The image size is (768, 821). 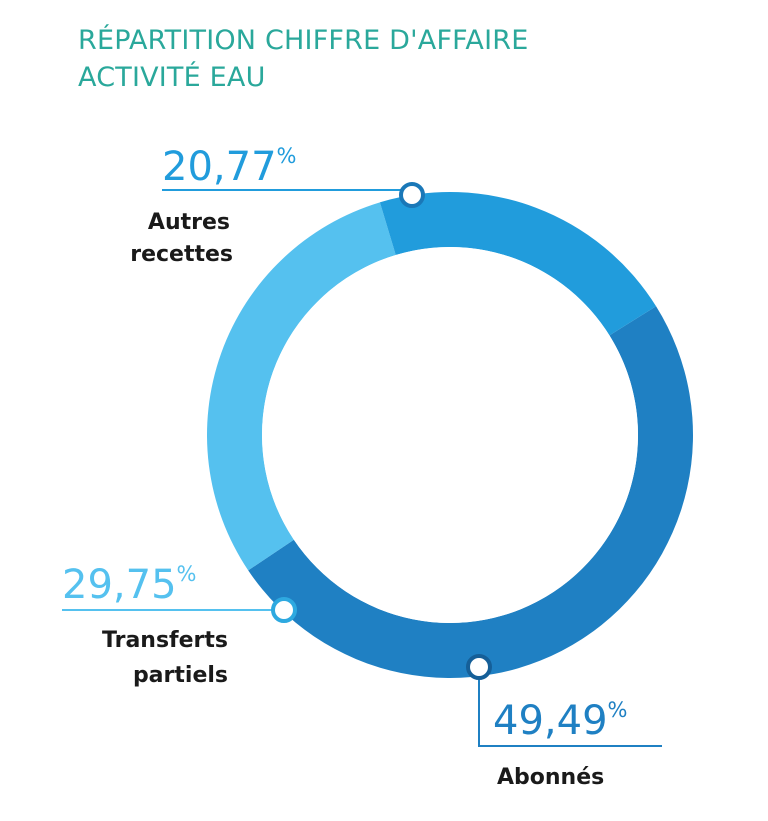 I want to click on marker-transferts, so click(x=284, y=610).